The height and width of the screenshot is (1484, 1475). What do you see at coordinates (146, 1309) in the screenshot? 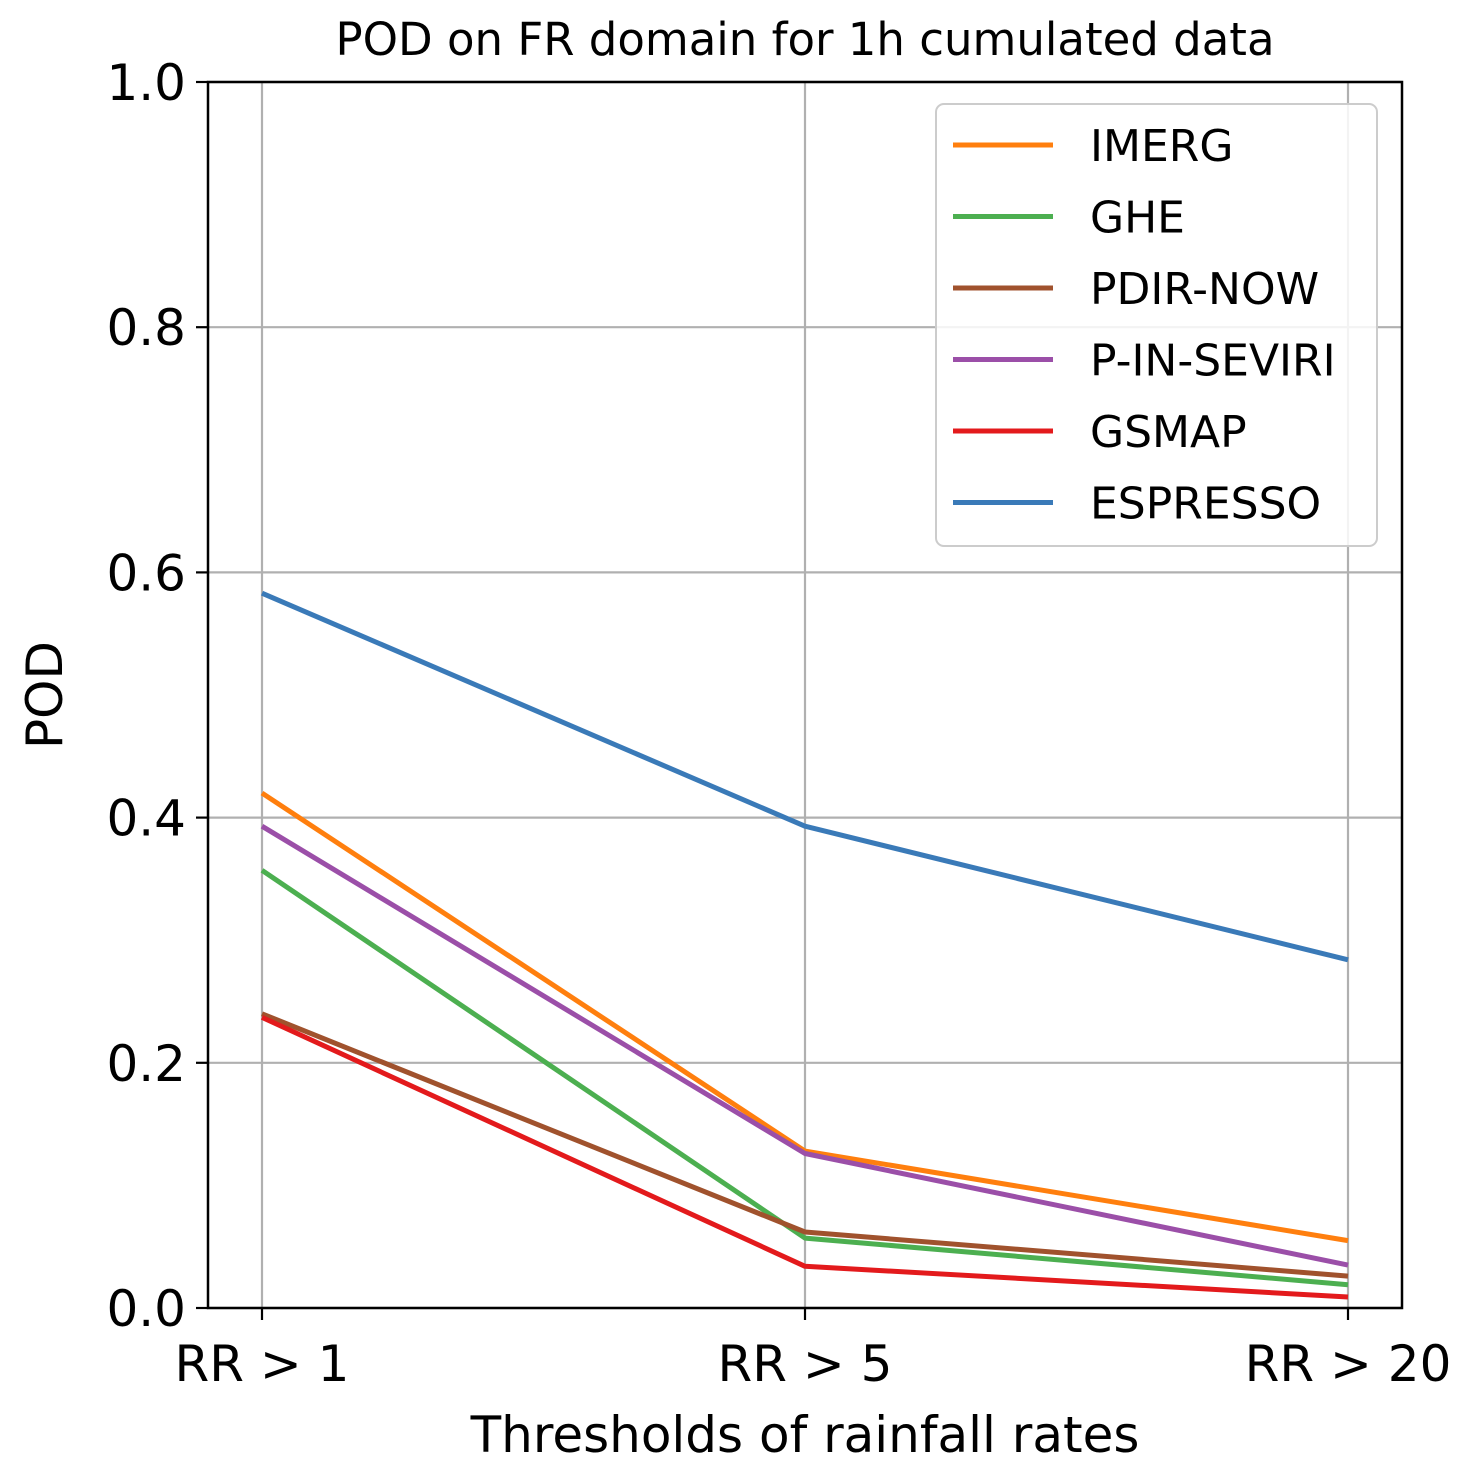
I see `y-tick-label: 0.0` at bounding box center [146, 1309].